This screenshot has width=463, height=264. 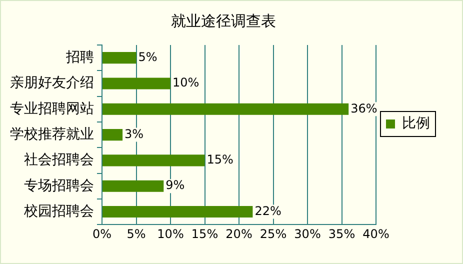 What do you see at coordinates (364, 108) in the screenshot?
I see `data-label: 36%` at bounding box center [364, 108].